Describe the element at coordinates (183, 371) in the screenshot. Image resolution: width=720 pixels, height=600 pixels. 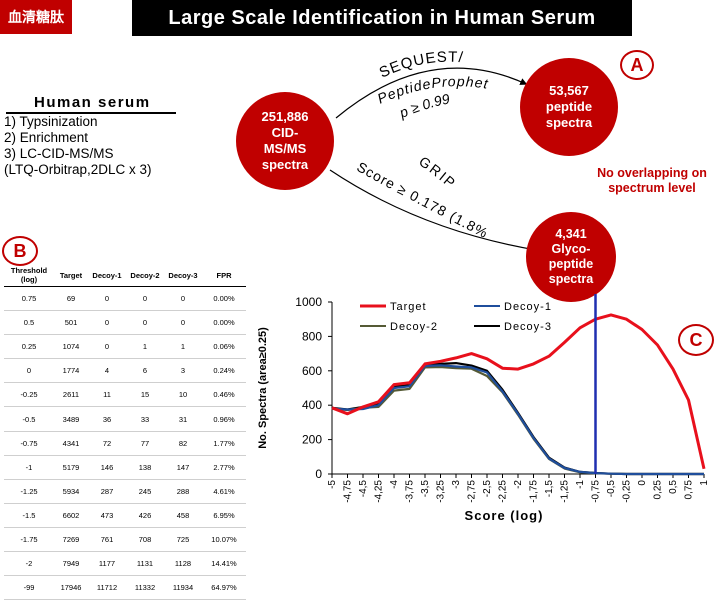
I see `table-cell: 3` at that location.